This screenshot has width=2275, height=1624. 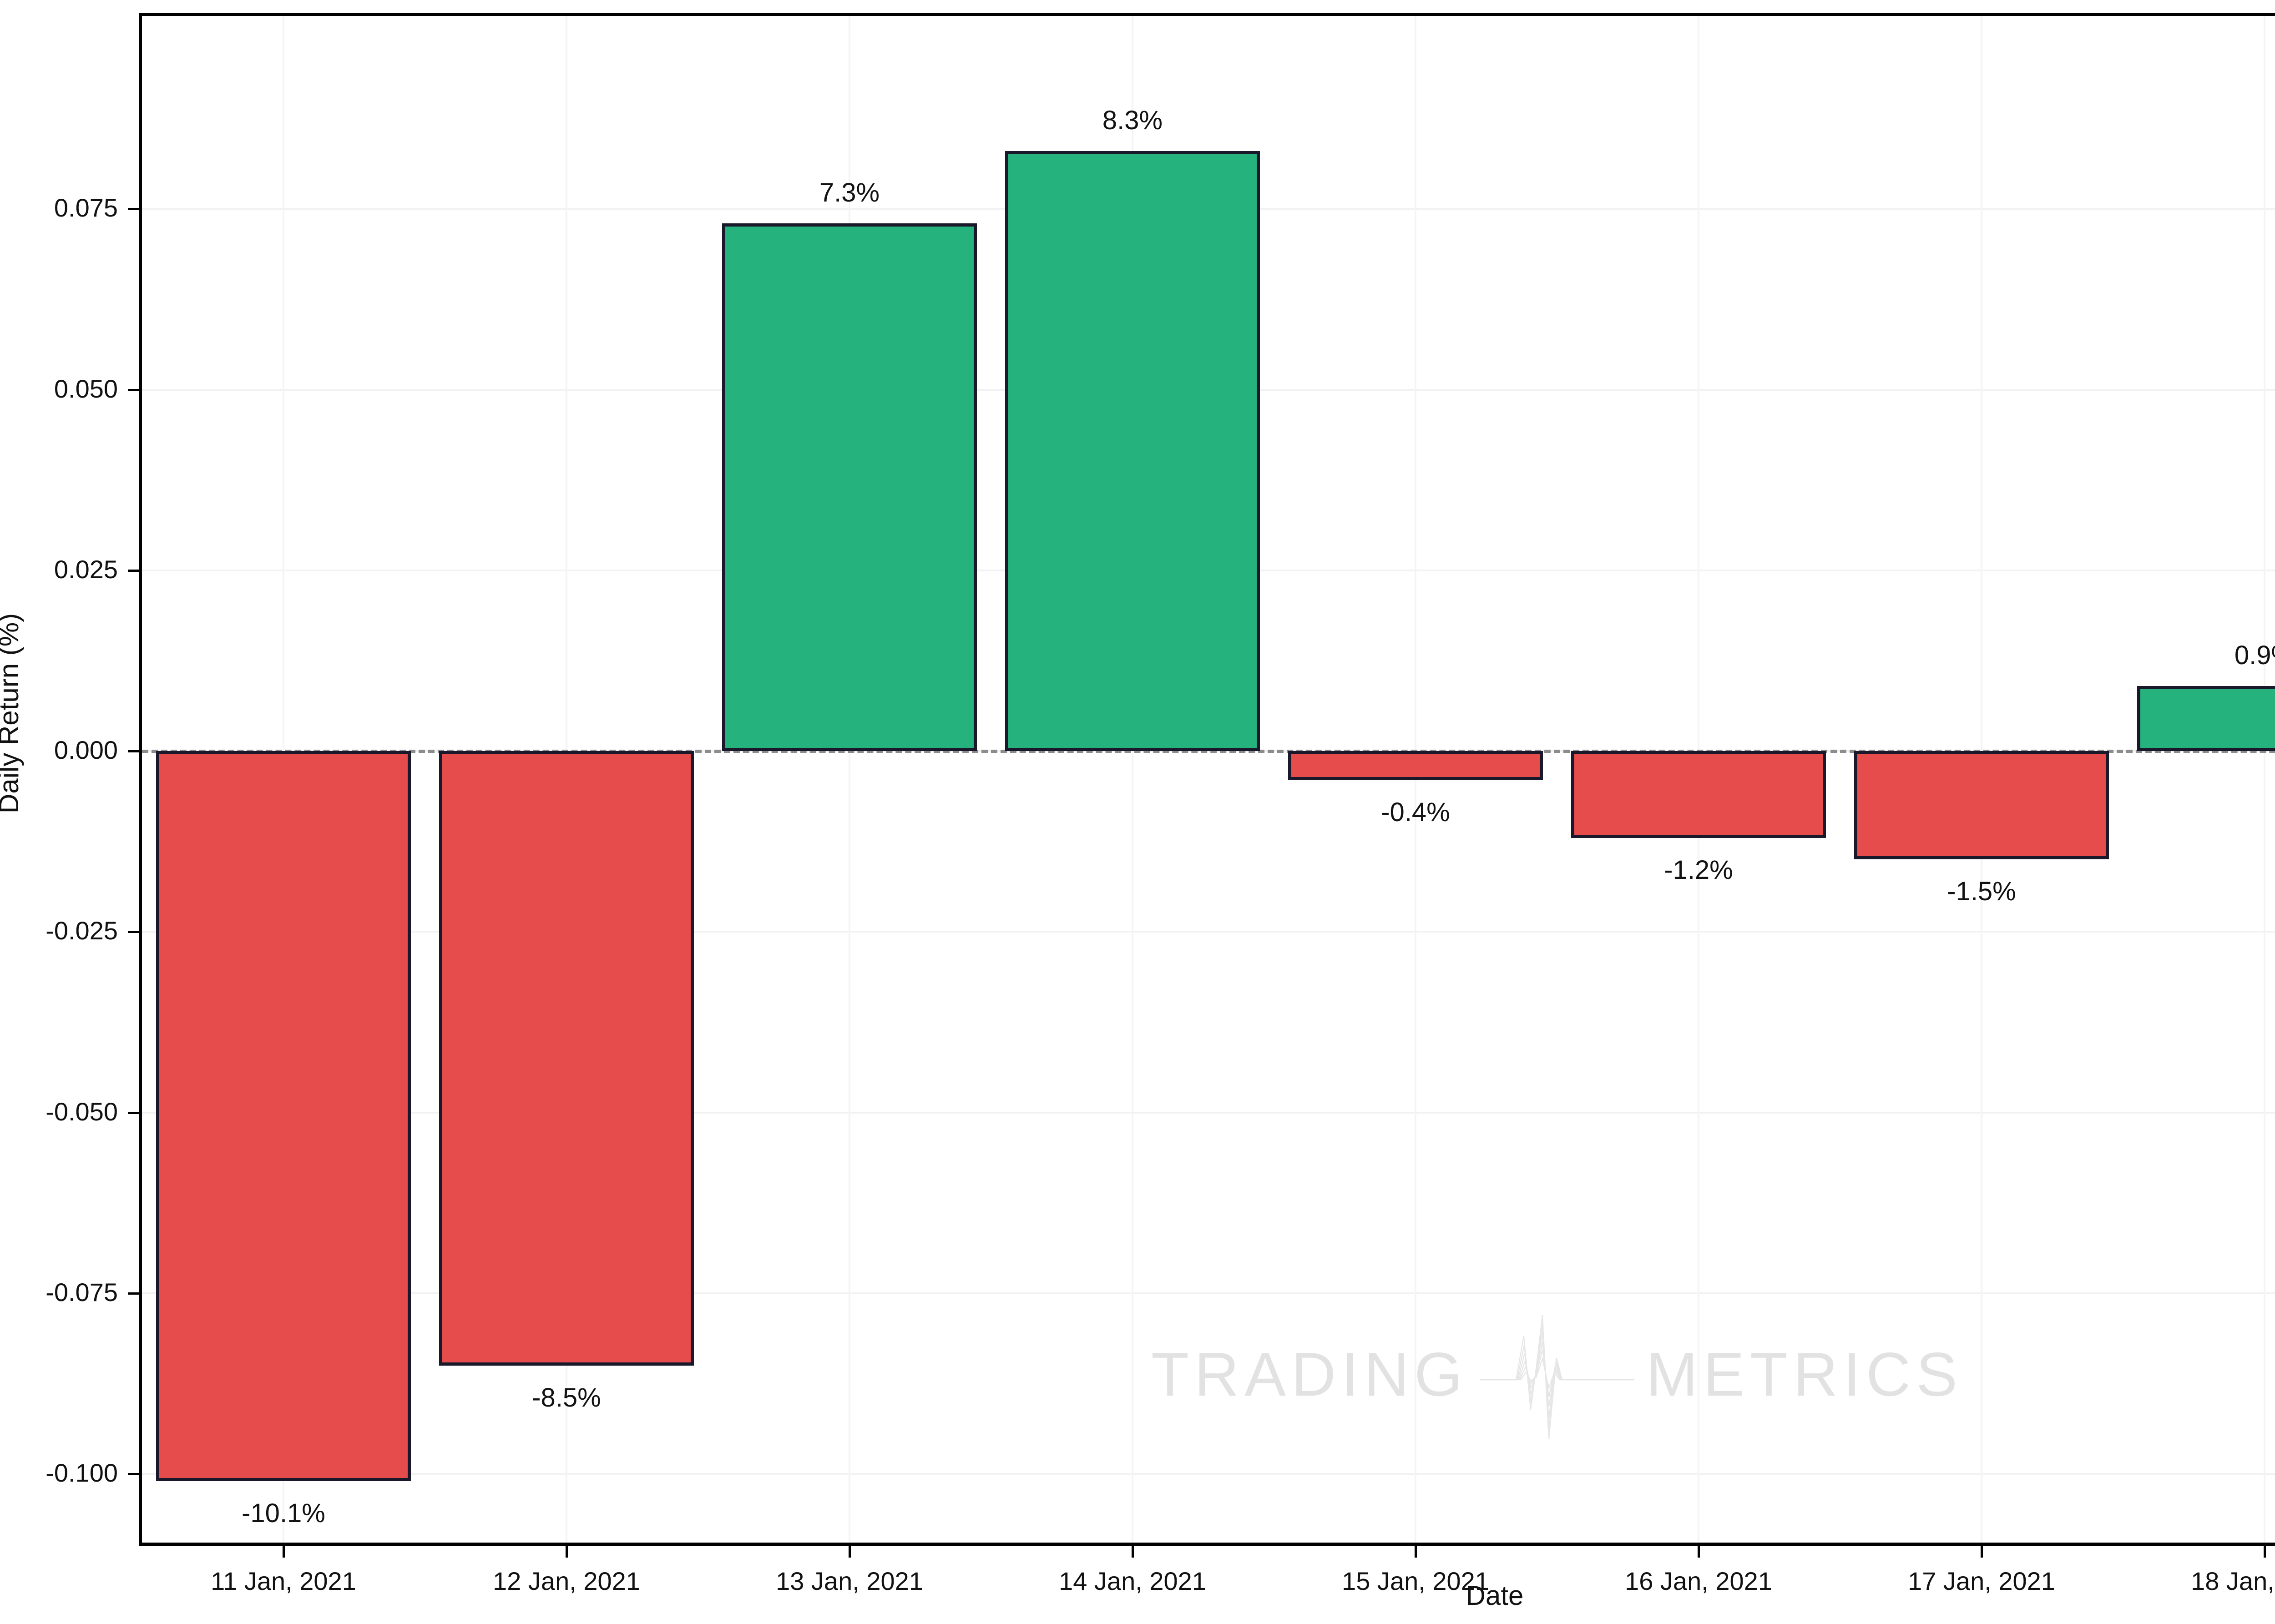 What do you see at coordinates (567, 1581) in the screenshot?
I see `x-tick-label: 12 Jan, 2021` at bounding box center [567, 1581].